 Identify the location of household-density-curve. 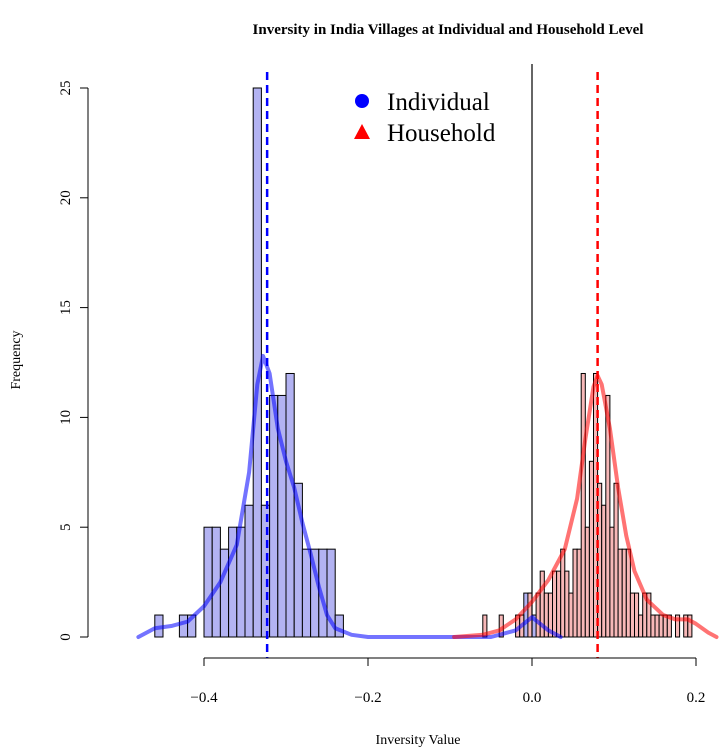
(585, 506).